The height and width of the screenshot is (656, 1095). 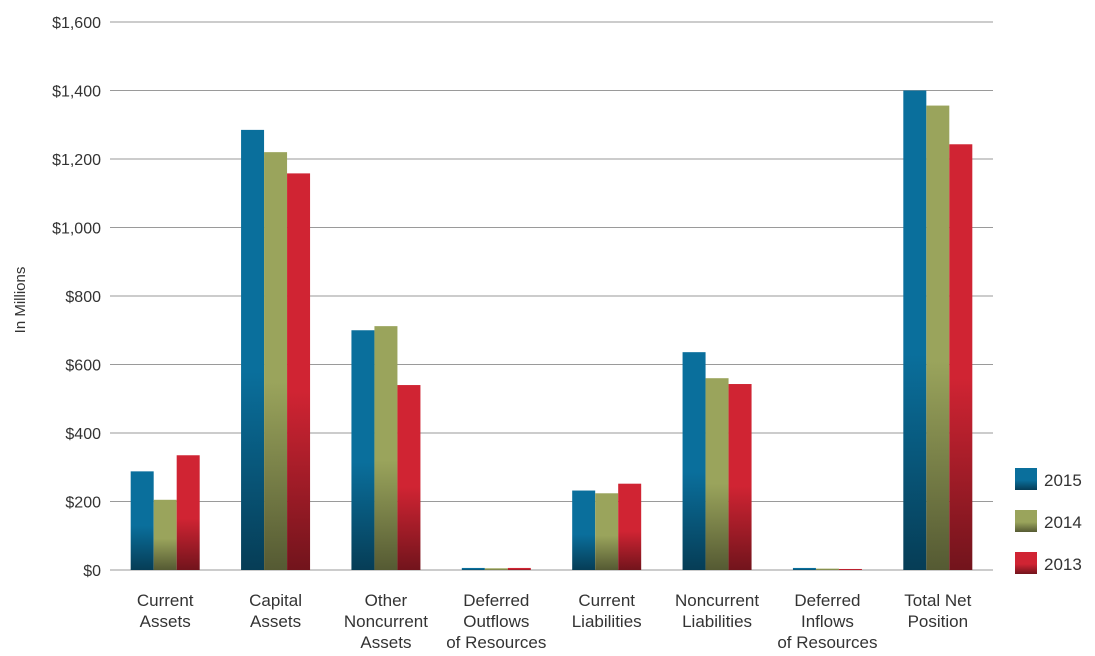 I want to click on y-tick-label: $1,000, so click(x=76, y=229).